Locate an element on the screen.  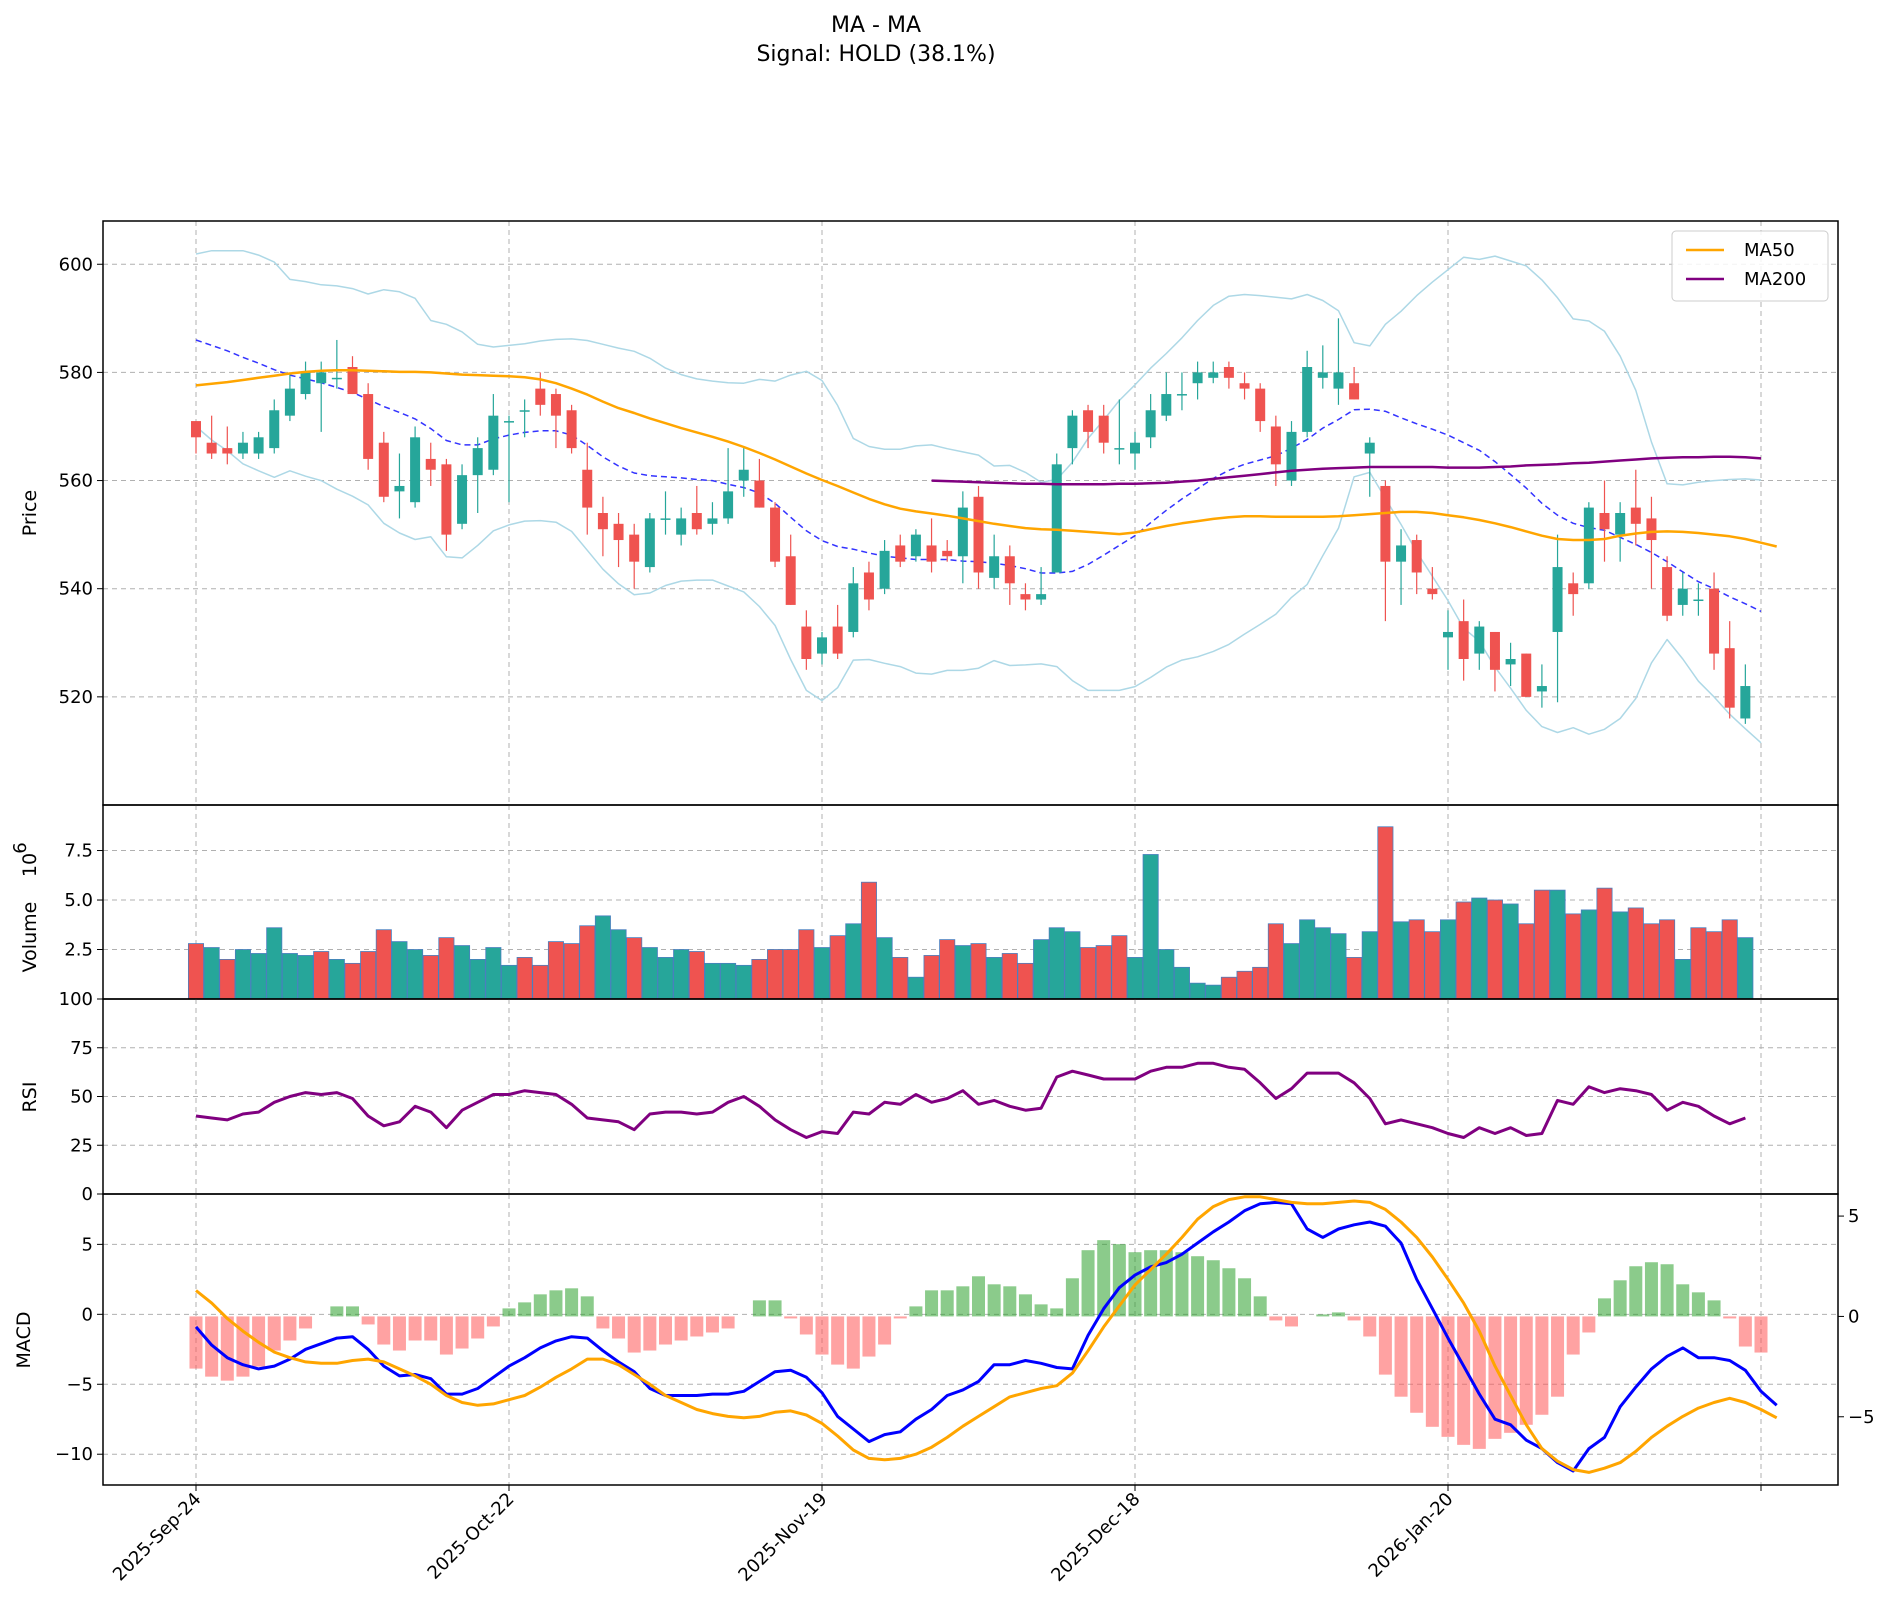
bollinger-mid-line is located at coordinates (978, 476).